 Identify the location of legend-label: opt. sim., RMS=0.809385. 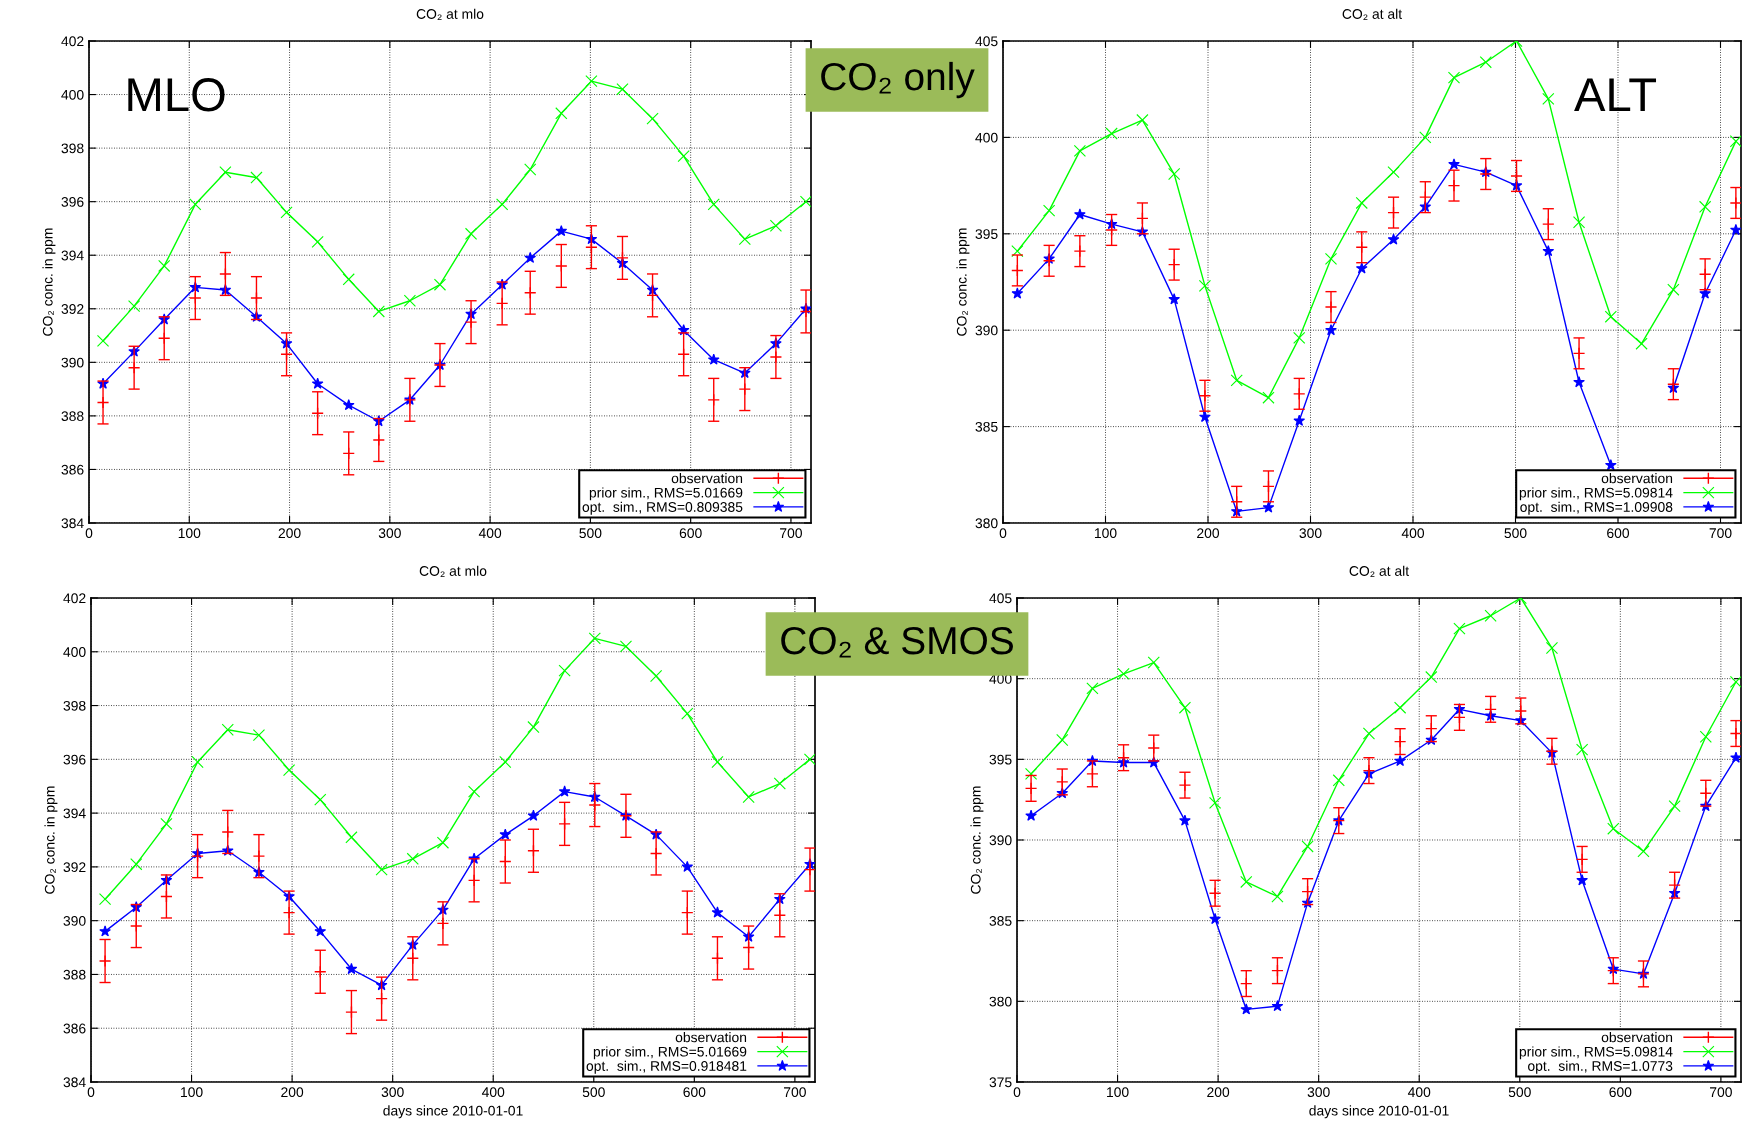
(662, 508).